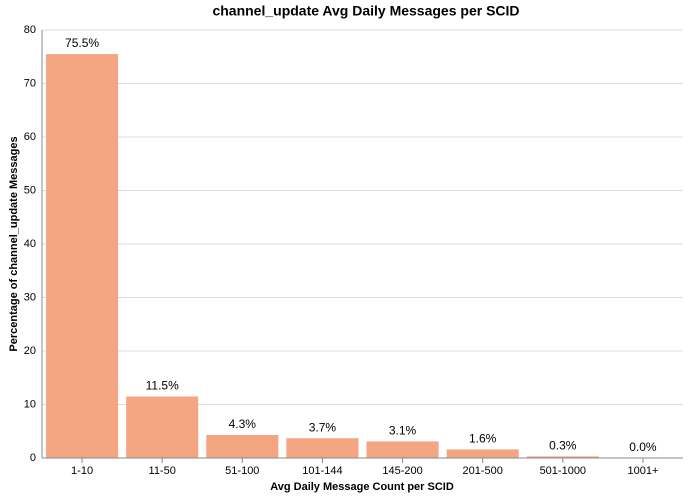 The height and width of the screenshot is (497, 690). Describe the element at coordinates (323, 427) in the screenshot. I see `value-label: 3.7%` at that location.